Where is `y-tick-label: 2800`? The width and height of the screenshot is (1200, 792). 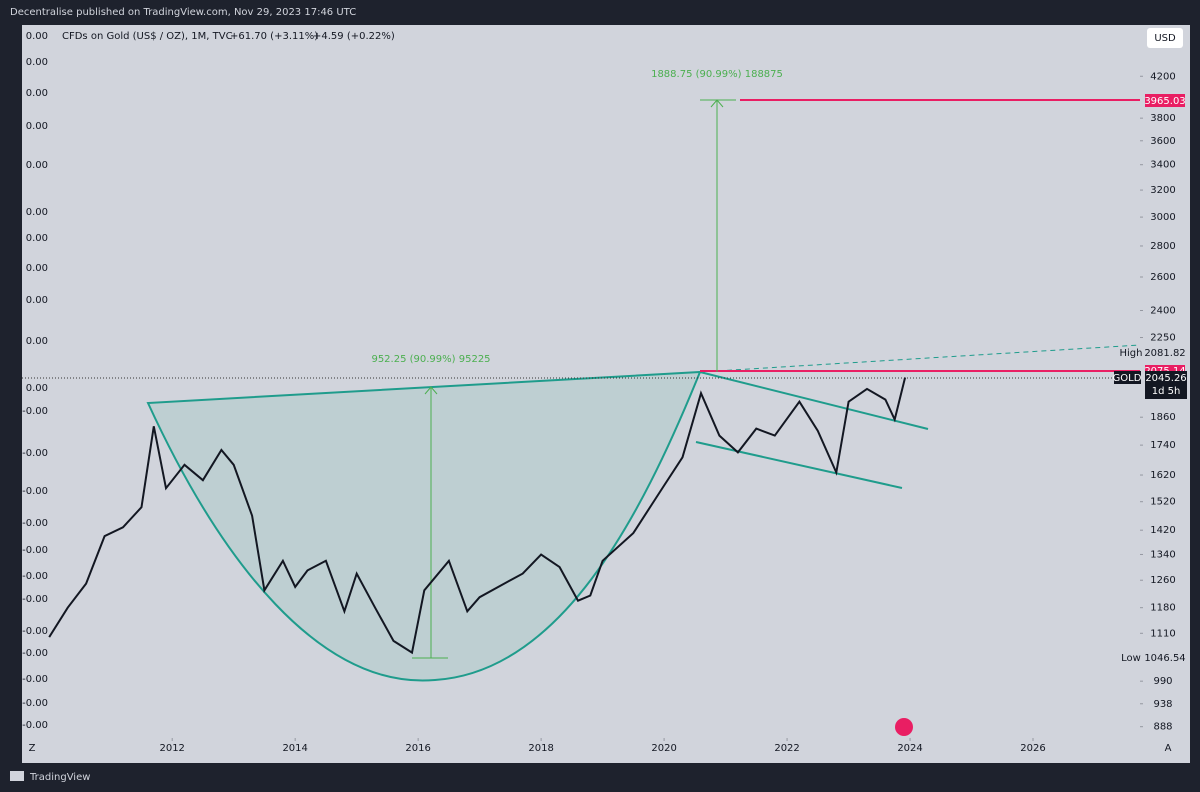
y-tick-label: 2800 is located at coordinates (1162, 246).